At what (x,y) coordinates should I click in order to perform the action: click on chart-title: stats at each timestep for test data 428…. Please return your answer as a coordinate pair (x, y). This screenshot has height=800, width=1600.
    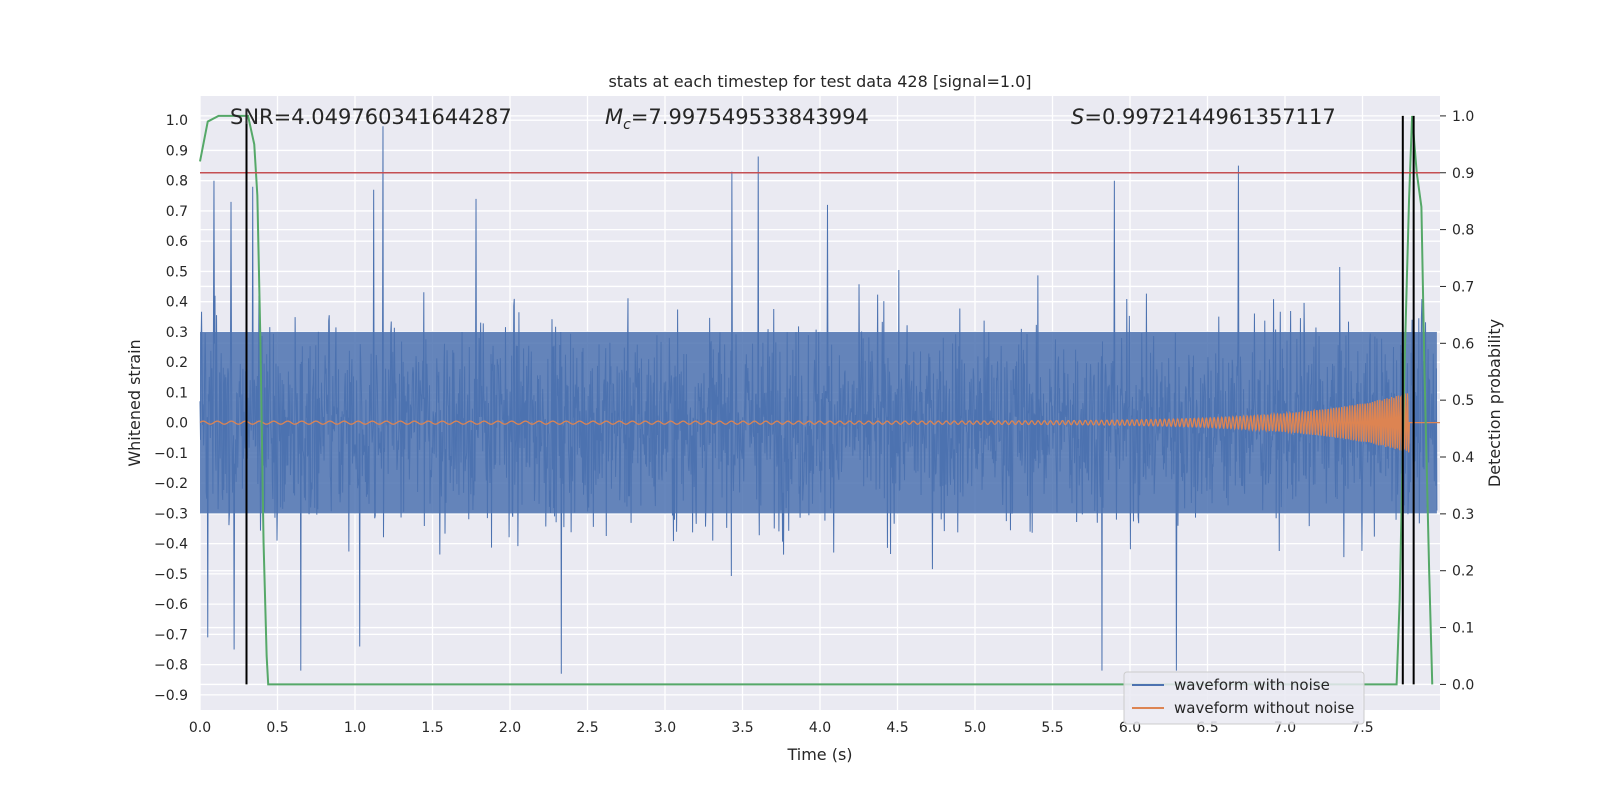
    Looking at the image, I should click on (819, 81).